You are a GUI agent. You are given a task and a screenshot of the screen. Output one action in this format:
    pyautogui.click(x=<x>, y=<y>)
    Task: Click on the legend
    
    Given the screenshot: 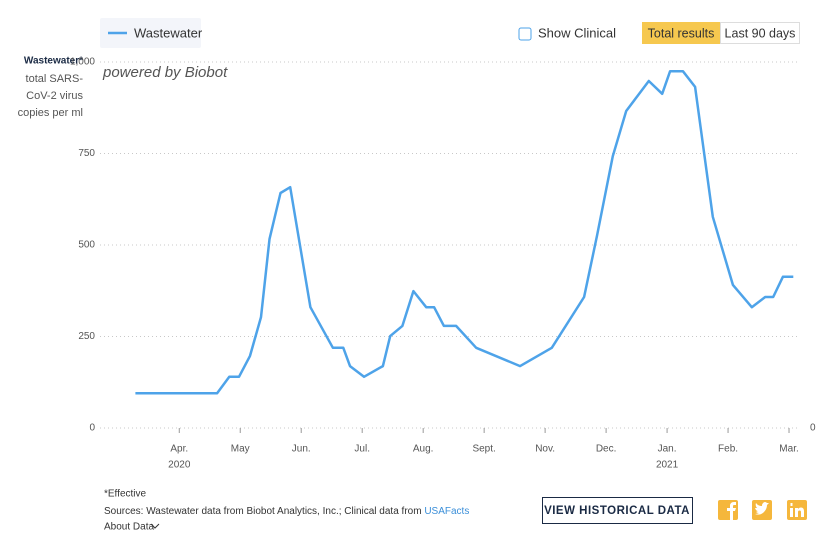 What is the action you would take?
    pyautogui.click(x=150, y=33)
    